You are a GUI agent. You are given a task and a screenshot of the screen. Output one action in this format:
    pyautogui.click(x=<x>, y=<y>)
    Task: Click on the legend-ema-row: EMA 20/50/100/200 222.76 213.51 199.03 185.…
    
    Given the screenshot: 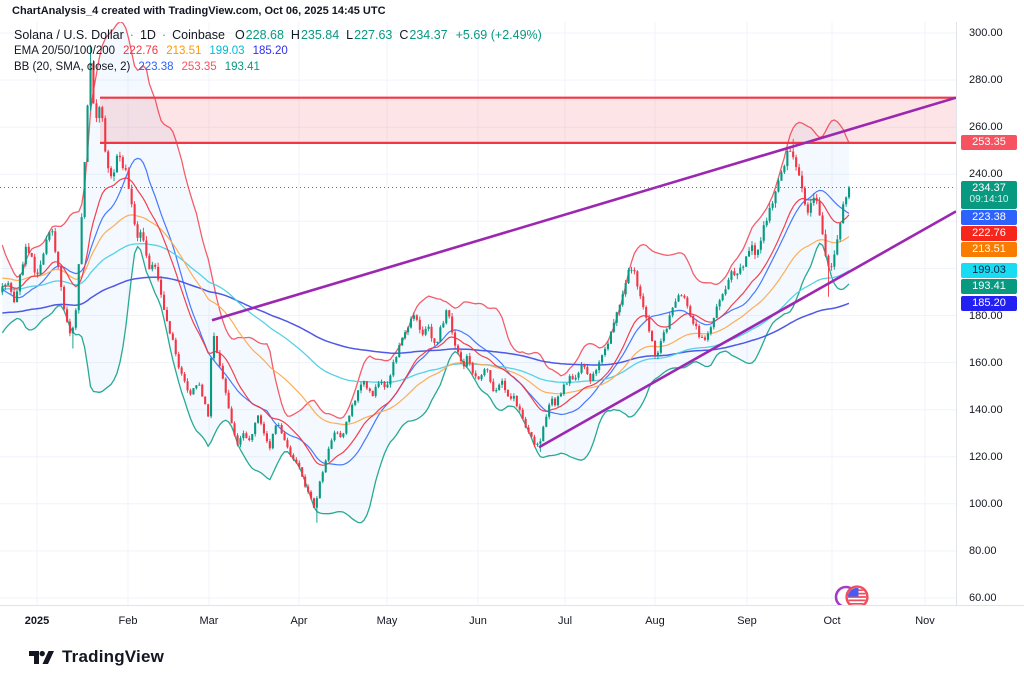 What is the action you would take?
    pyautogui.click(x=278, y=50)
    